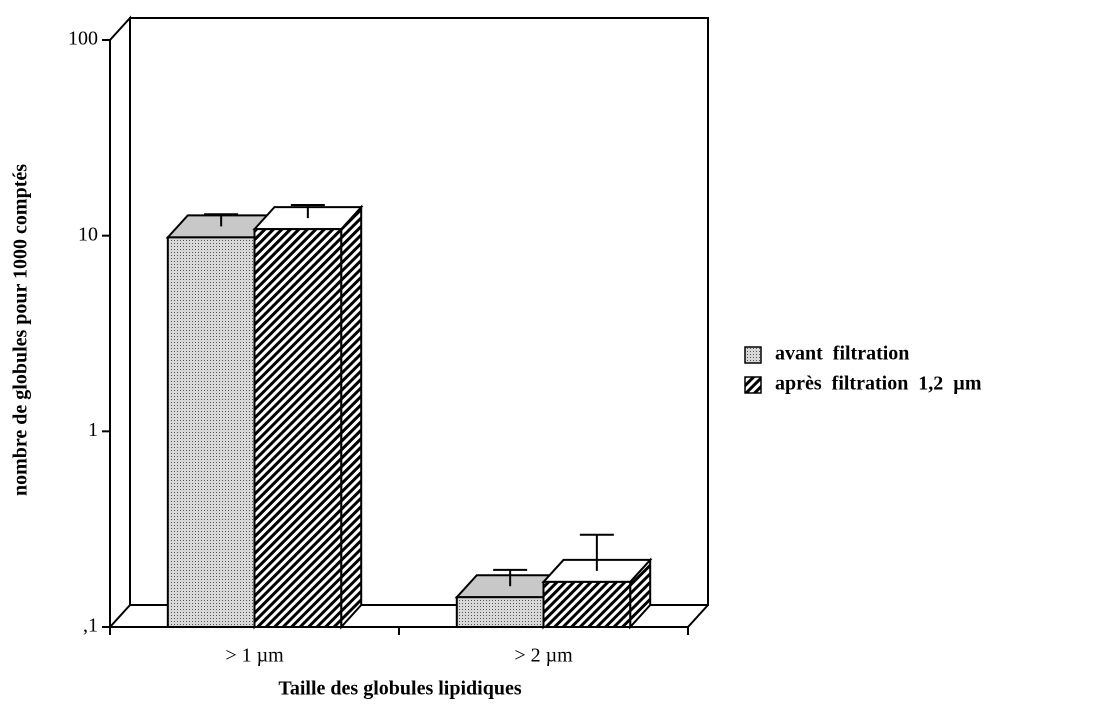 Image resolution: width=1099 pixels, height=709 pixels. What do you see at coordinates (842, 354) in the screenshot?
I see `legend-label: avant filtration` at bounding box center [842, 354].